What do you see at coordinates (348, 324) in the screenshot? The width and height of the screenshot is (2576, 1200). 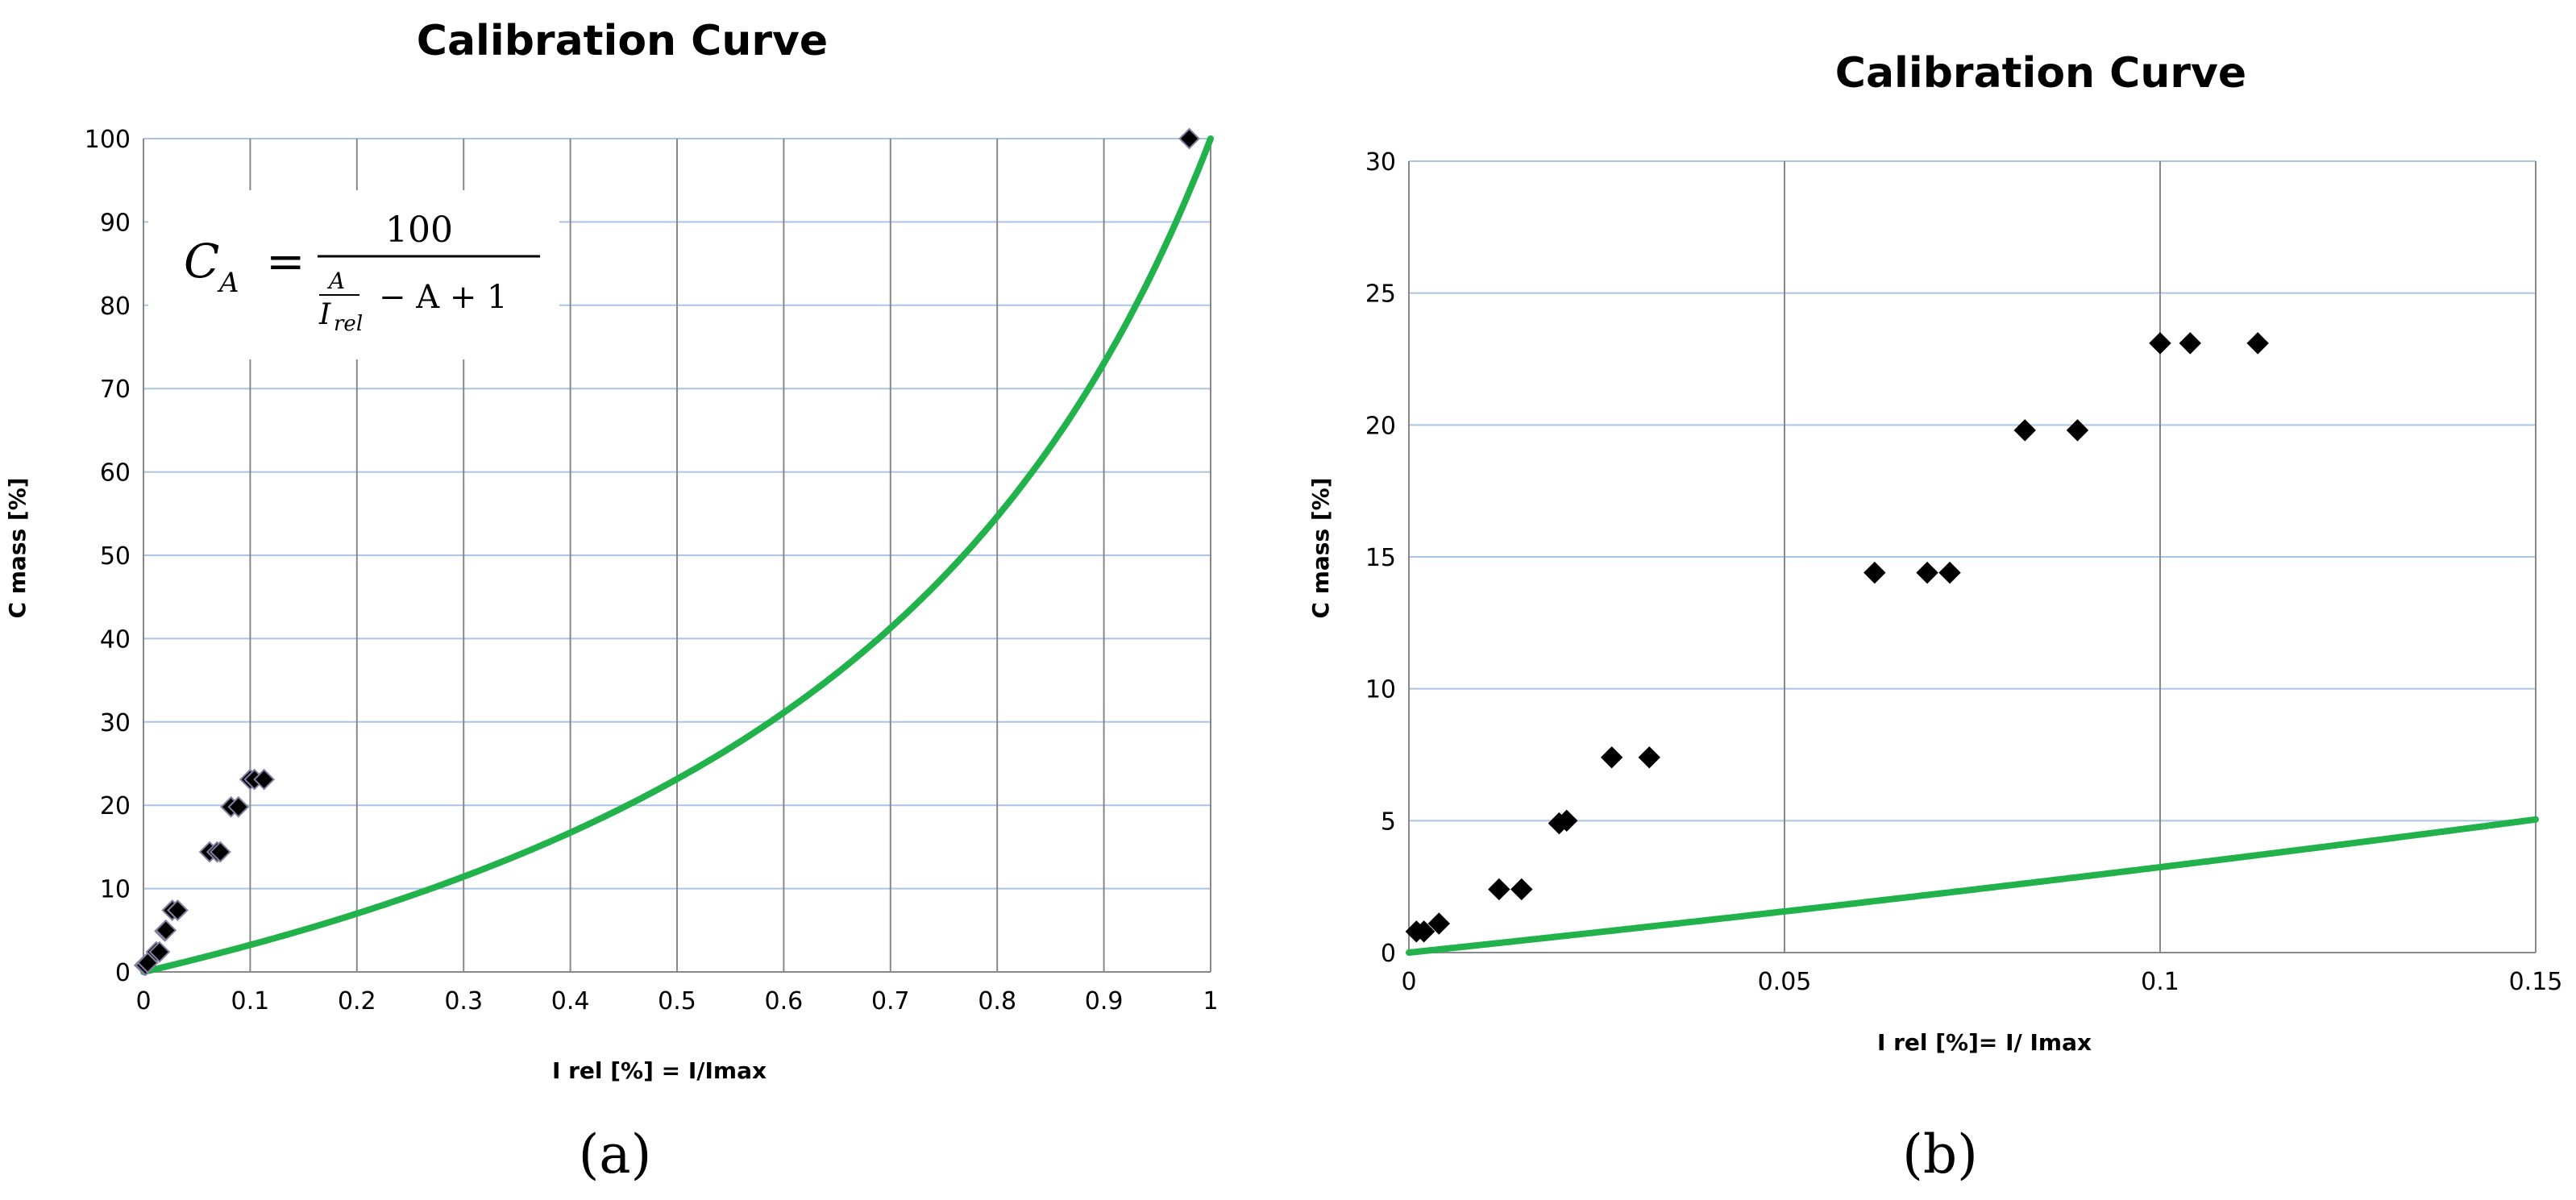 I see `equation-inner-denominator-subscript: rel` at bounding box center [348, 324].